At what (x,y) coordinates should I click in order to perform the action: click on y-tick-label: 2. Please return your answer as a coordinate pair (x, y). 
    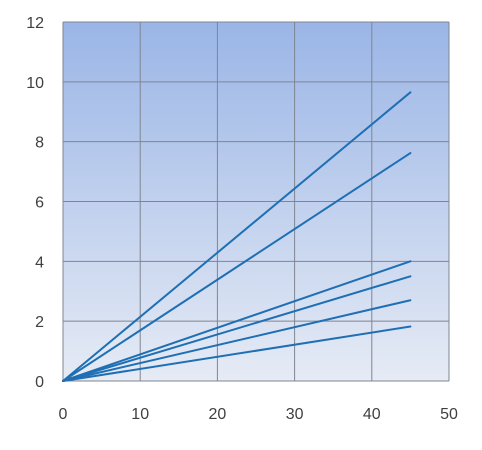
    Looking at the image, I should click on (39, 322).